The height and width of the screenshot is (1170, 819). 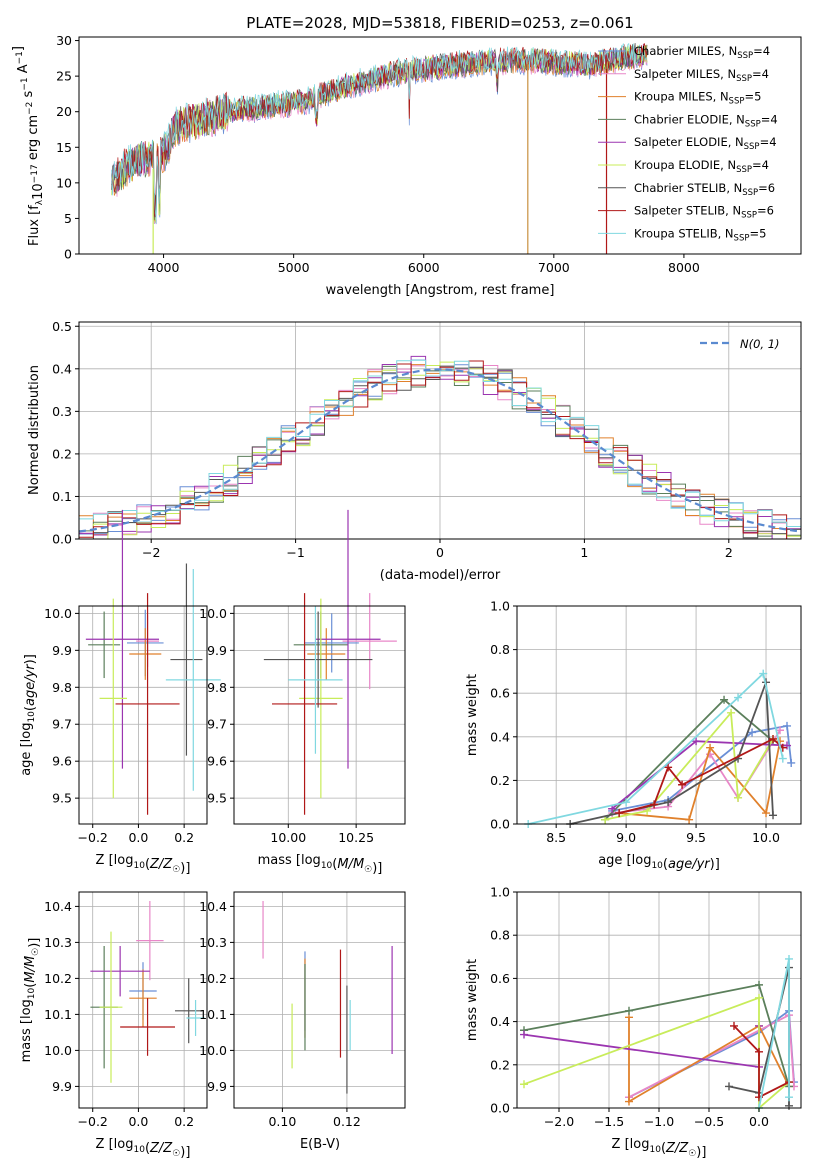 What do you see at coordinates (440, 290) in the screenshot?
I see `spectrum-xlabel: wavelength [Angstrom, rest frame]` at bounding box center [440, 290].